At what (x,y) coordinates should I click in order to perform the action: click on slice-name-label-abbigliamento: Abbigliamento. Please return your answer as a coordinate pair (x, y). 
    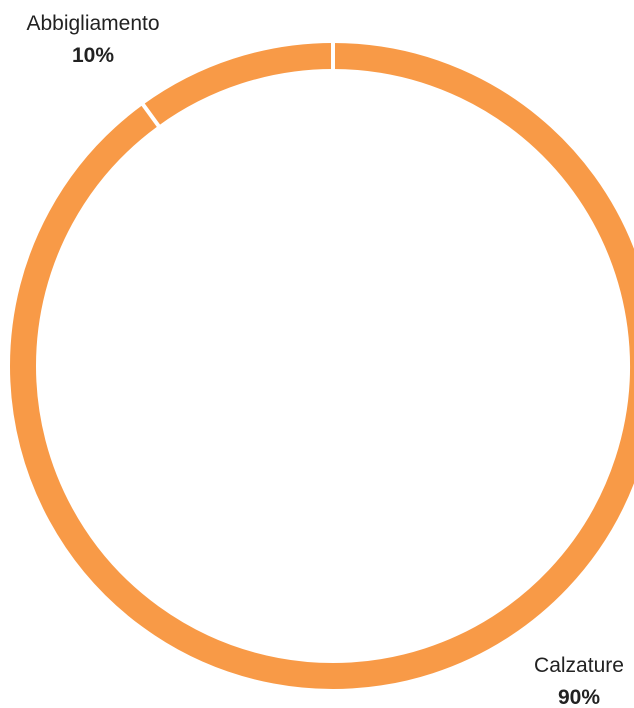
    Looking at the image, I should click on (92, 23).